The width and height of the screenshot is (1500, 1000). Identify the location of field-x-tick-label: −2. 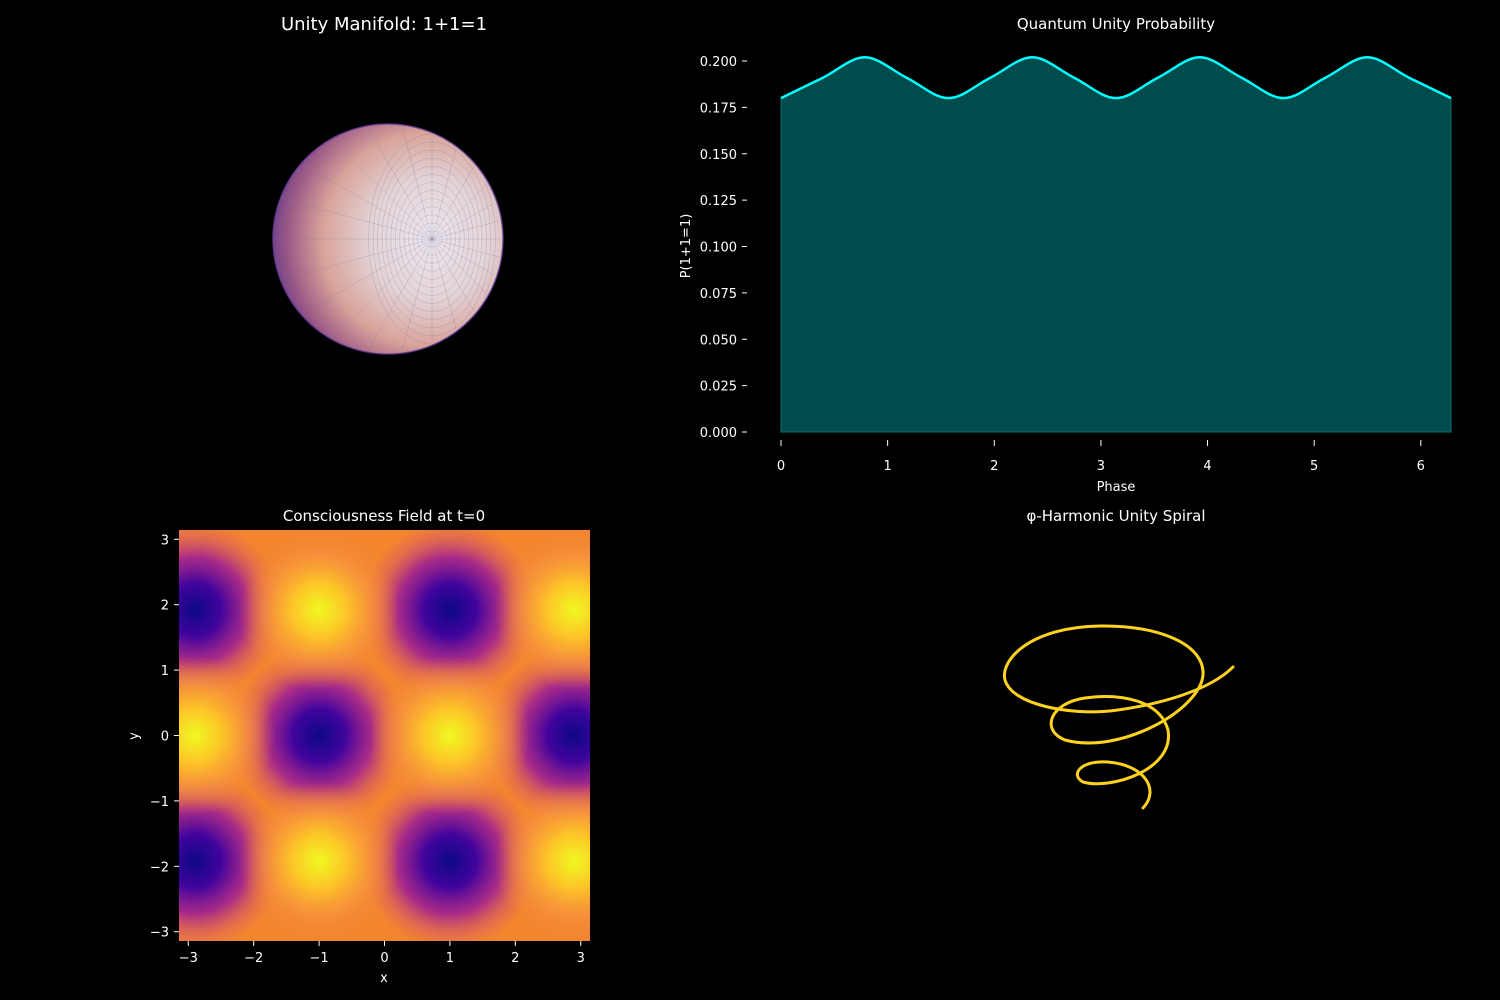
(253, 958).